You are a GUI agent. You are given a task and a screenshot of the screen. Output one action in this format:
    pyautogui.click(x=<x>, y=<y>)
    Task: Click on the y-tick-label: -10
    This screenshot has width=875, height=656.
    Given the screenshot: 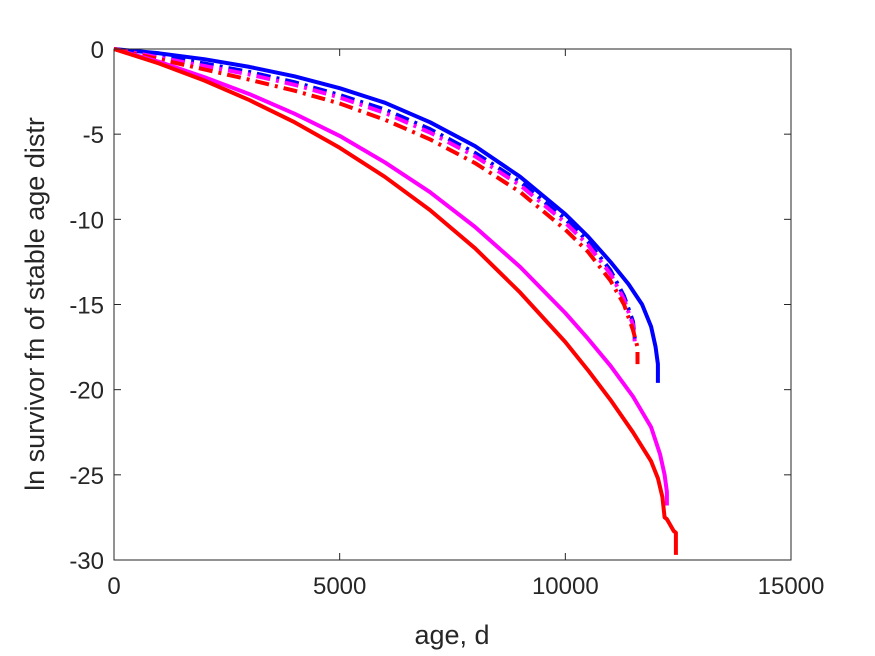 What is the action you would take?
    pyautogui.click(x=86, y=220)
    